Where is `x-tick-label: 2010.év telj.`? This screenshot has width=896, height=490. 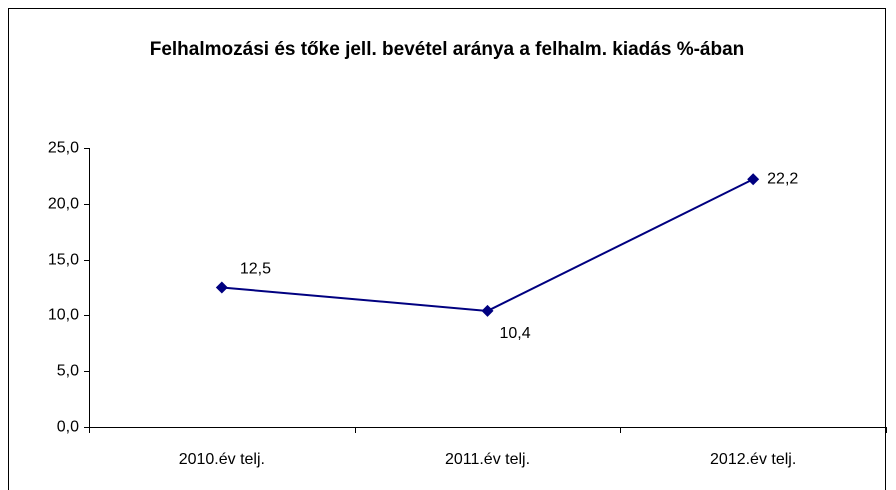 x-tick-label: 2010.év telj. is located at coordinates (222, 459).